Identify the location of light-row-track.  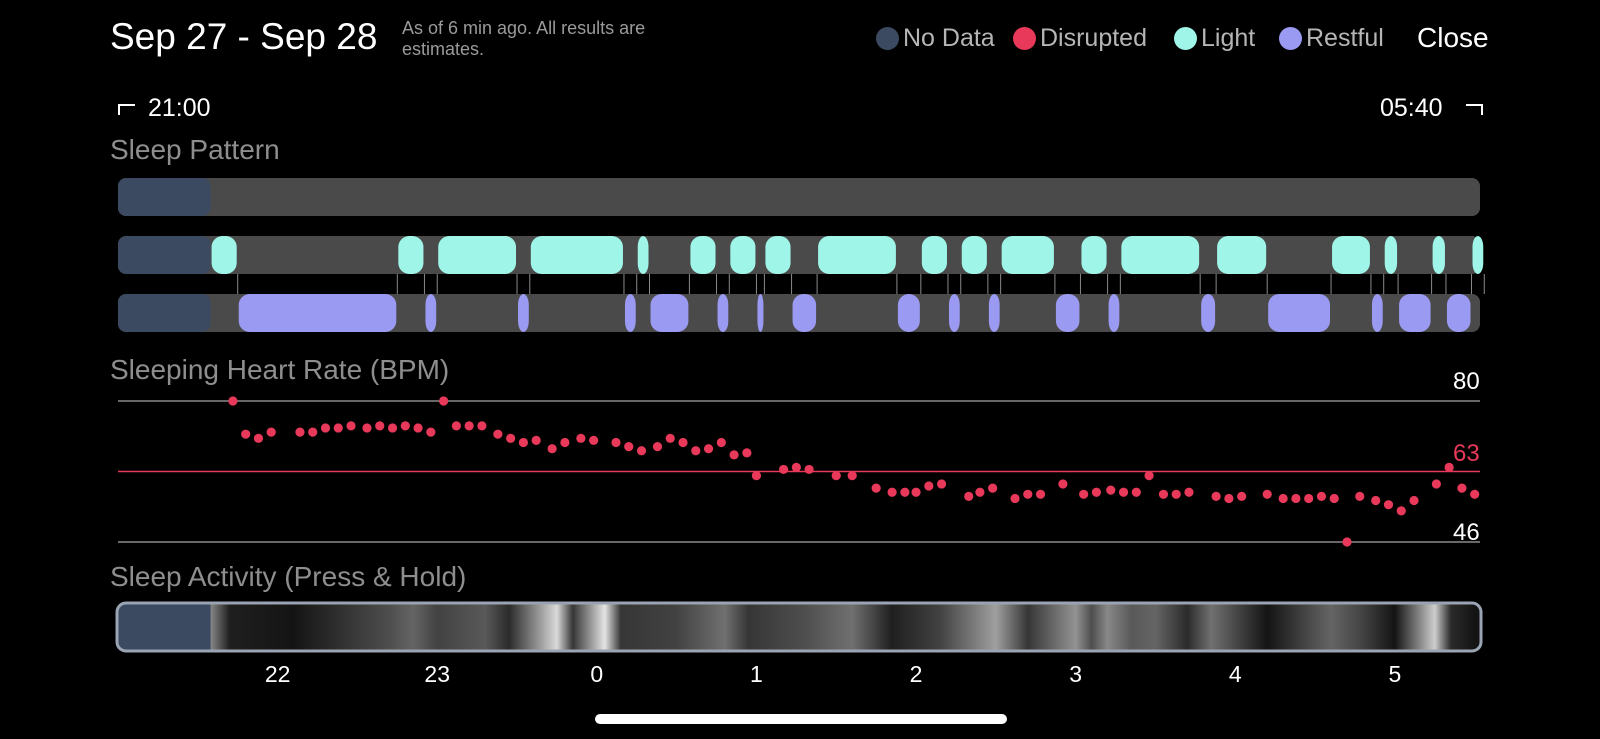
(799, 255).